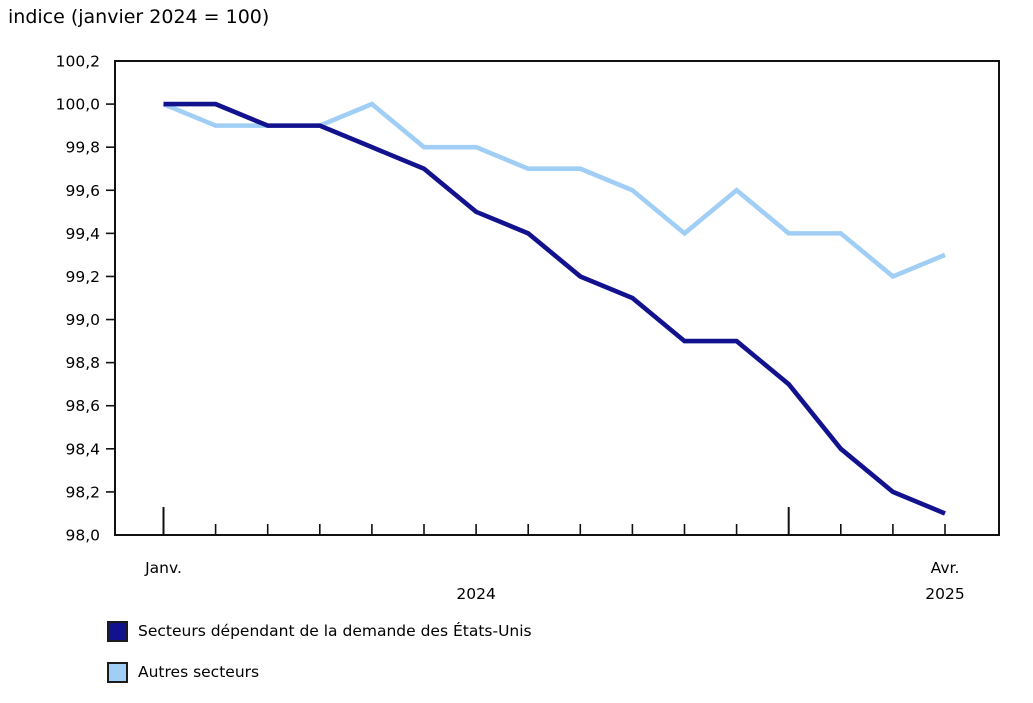 This screenshot has height=703, width=1033. I want to click on y-tick-label: 98,2, so click(82, 492).